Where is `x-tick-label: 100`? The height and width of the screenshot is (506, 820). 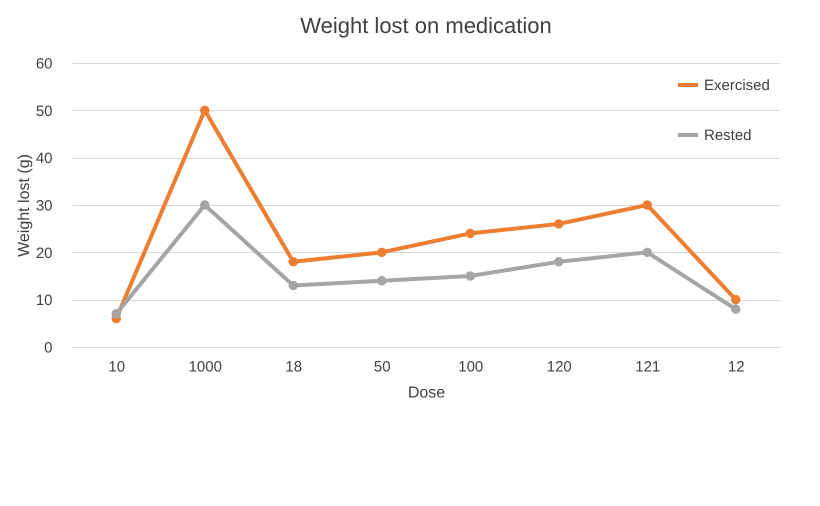 x-tick-label: 100 is located at coordinates (471, 367).